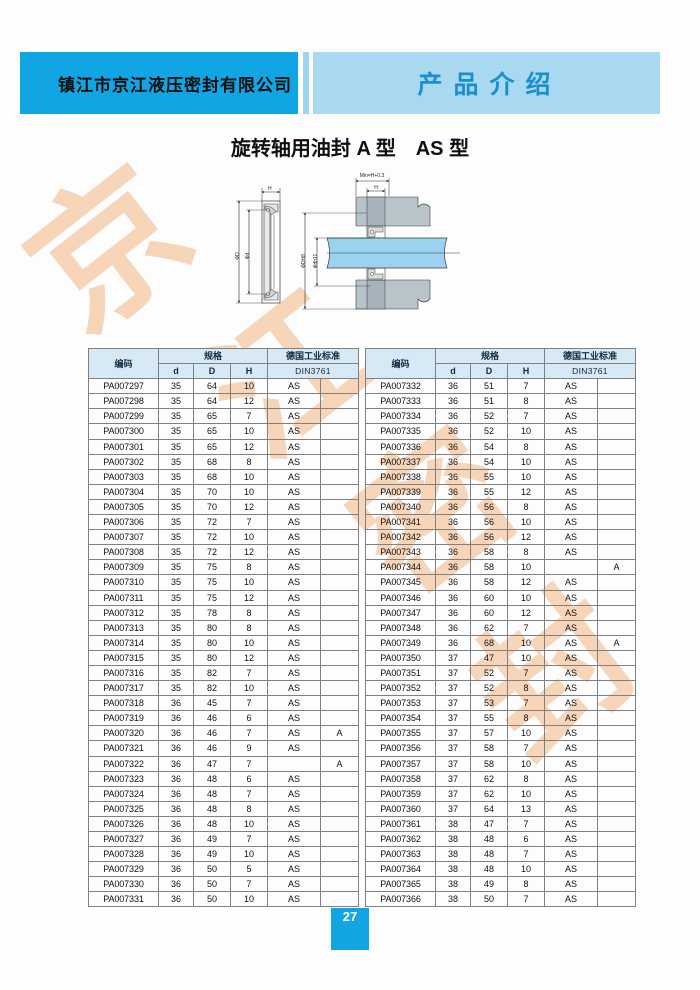 The image size is (700, 990). I want to click on cell-code: PA007306, so click(123, 522).